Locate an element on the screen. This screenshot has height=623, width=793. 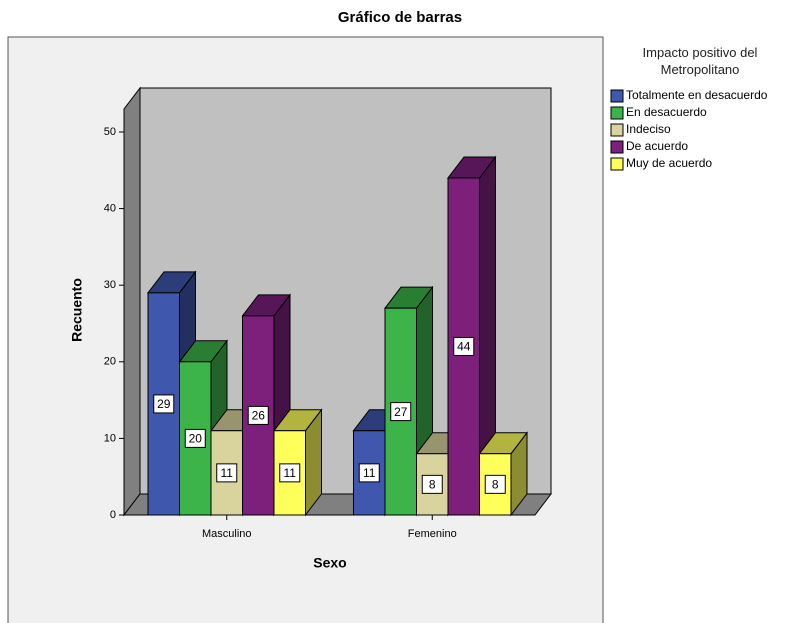
value-label: 26 is located at coordinates (259, 416).